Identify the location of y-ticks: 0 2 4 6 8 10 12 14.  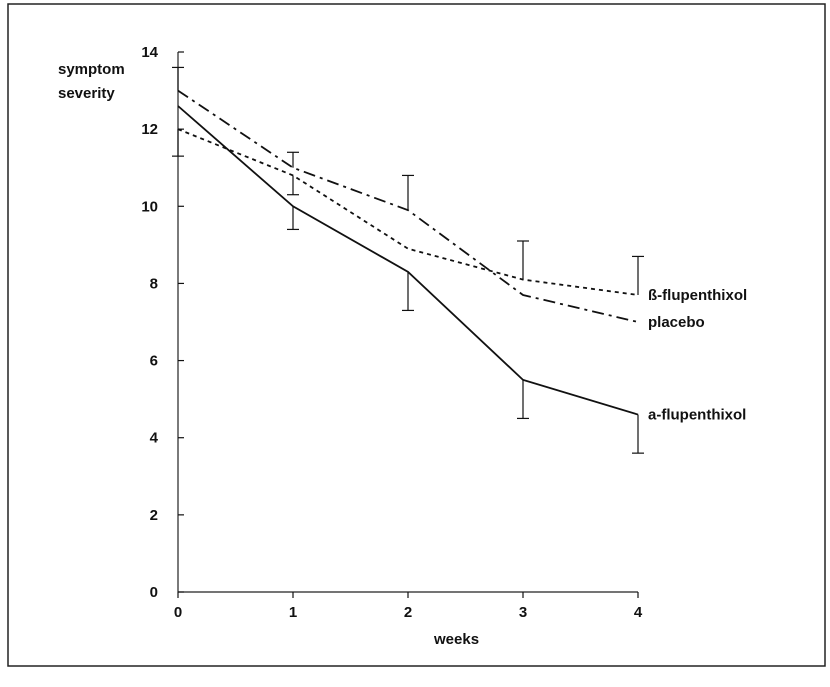
(162, 322).